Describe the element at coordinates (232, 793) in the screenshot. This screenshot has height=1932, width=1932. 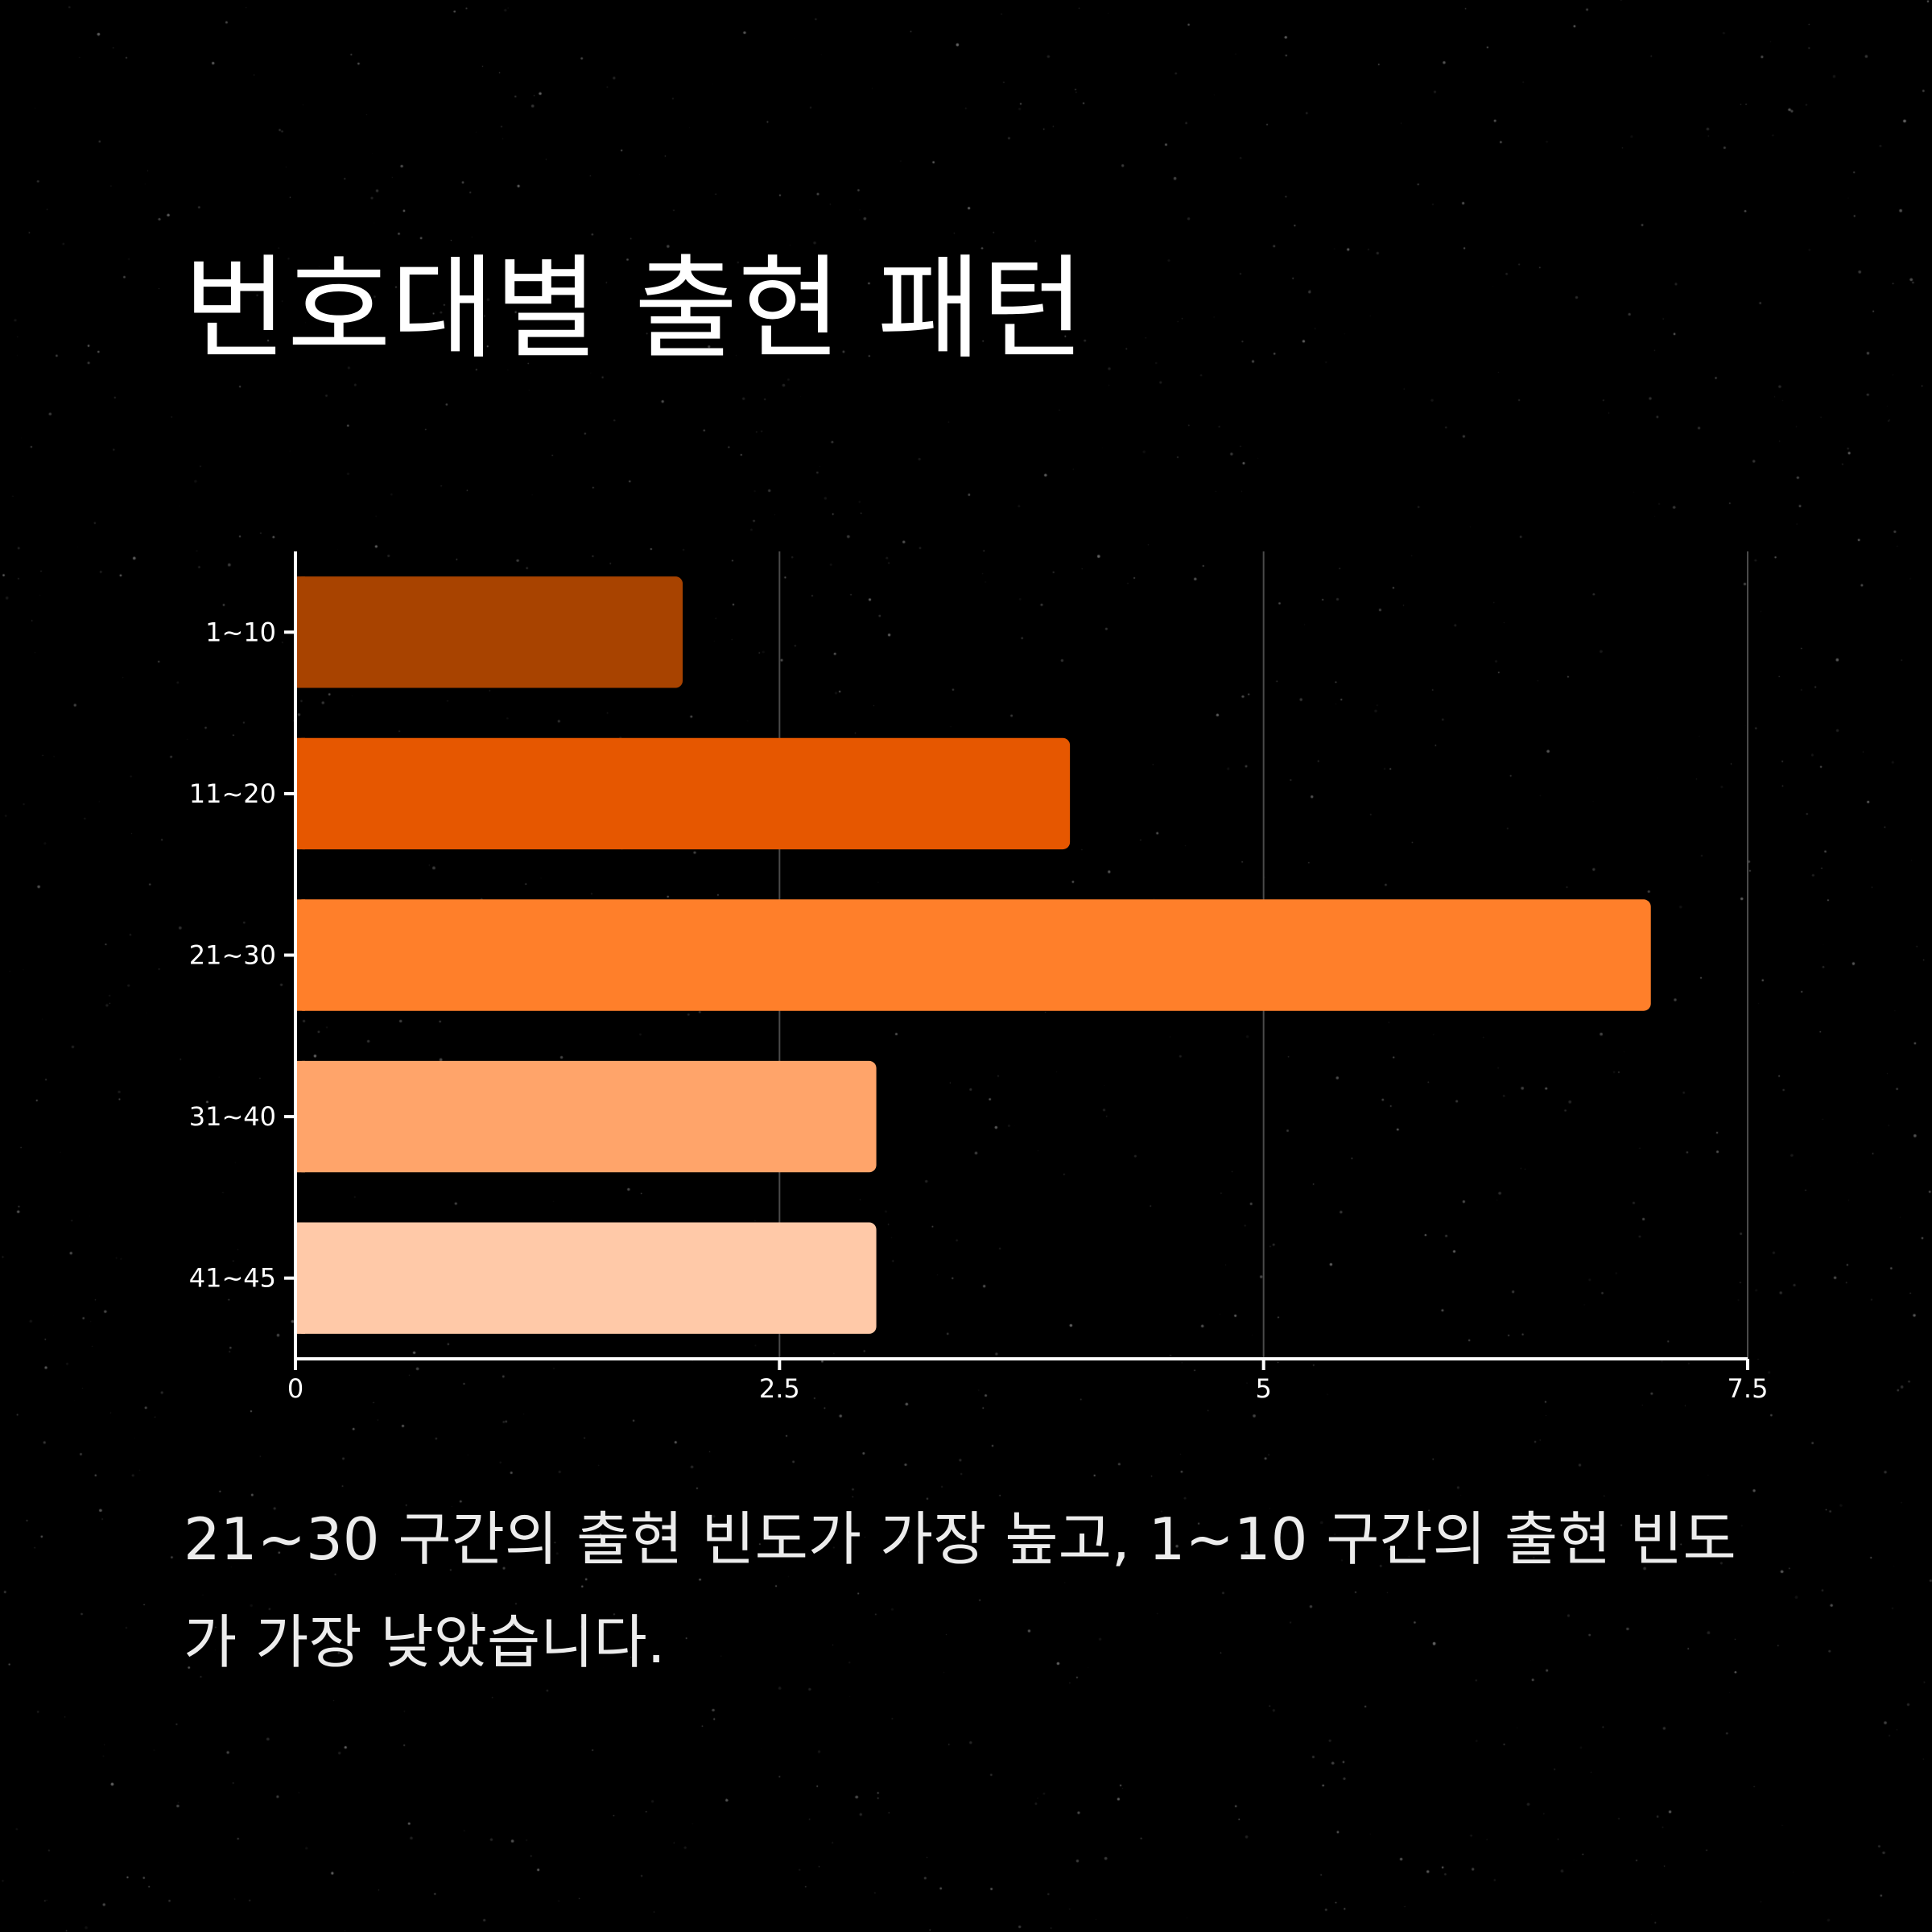
I see `y-tick-label: 11~20` at that location.